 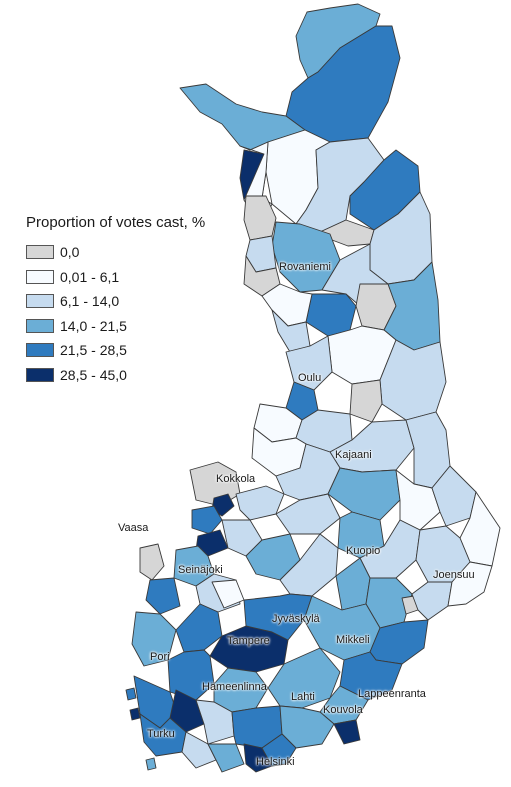 I want to click on city-label-oulu: Oulu, so click(x=310, y=378).